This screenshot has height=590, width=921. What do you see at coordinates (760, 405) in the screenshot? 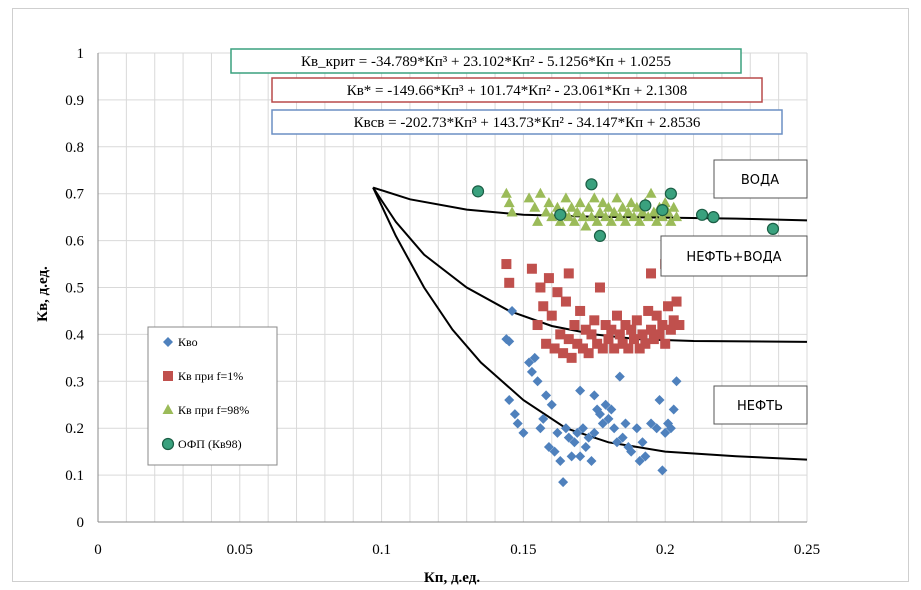
I see `zone-label-oil-box` at bounding box center [760, 405].